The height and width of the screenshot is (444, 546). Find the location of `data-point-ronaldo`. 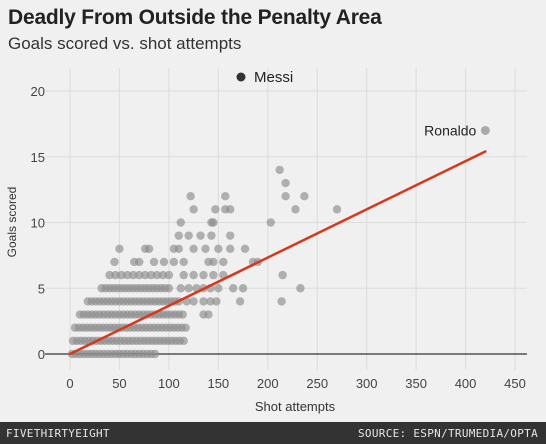

data-point-ronaldo is located at coordinates (485, 130).